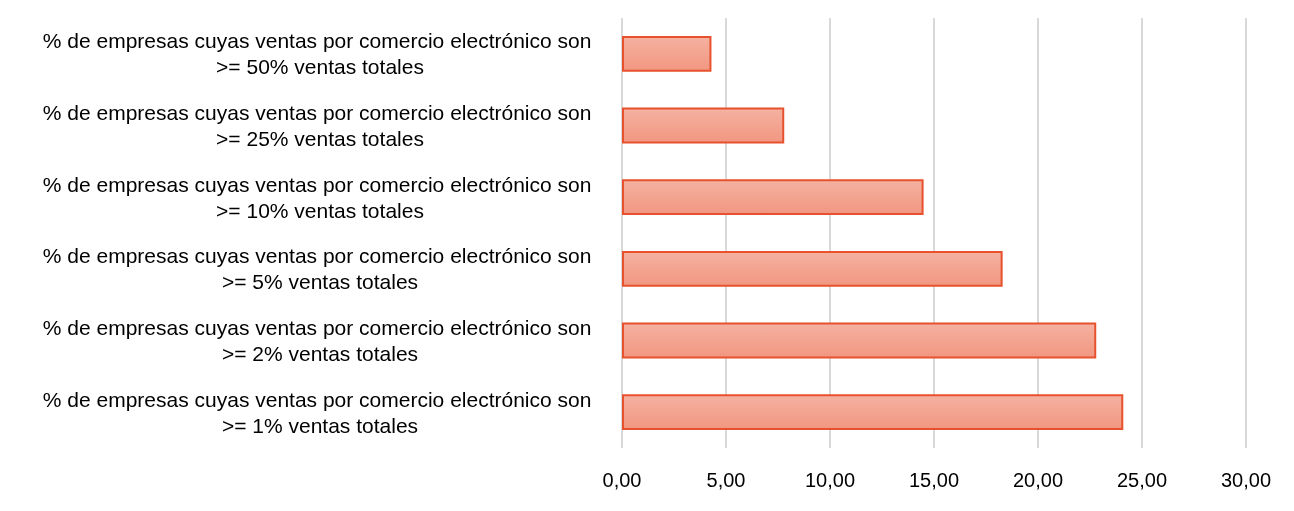 The height and width of the screenshot is (511, 1294). I want to click on y-tick-label: % de empresas cuyas ventas por comercio electrónico son >= 1% ventas totales, so click(320, 412).